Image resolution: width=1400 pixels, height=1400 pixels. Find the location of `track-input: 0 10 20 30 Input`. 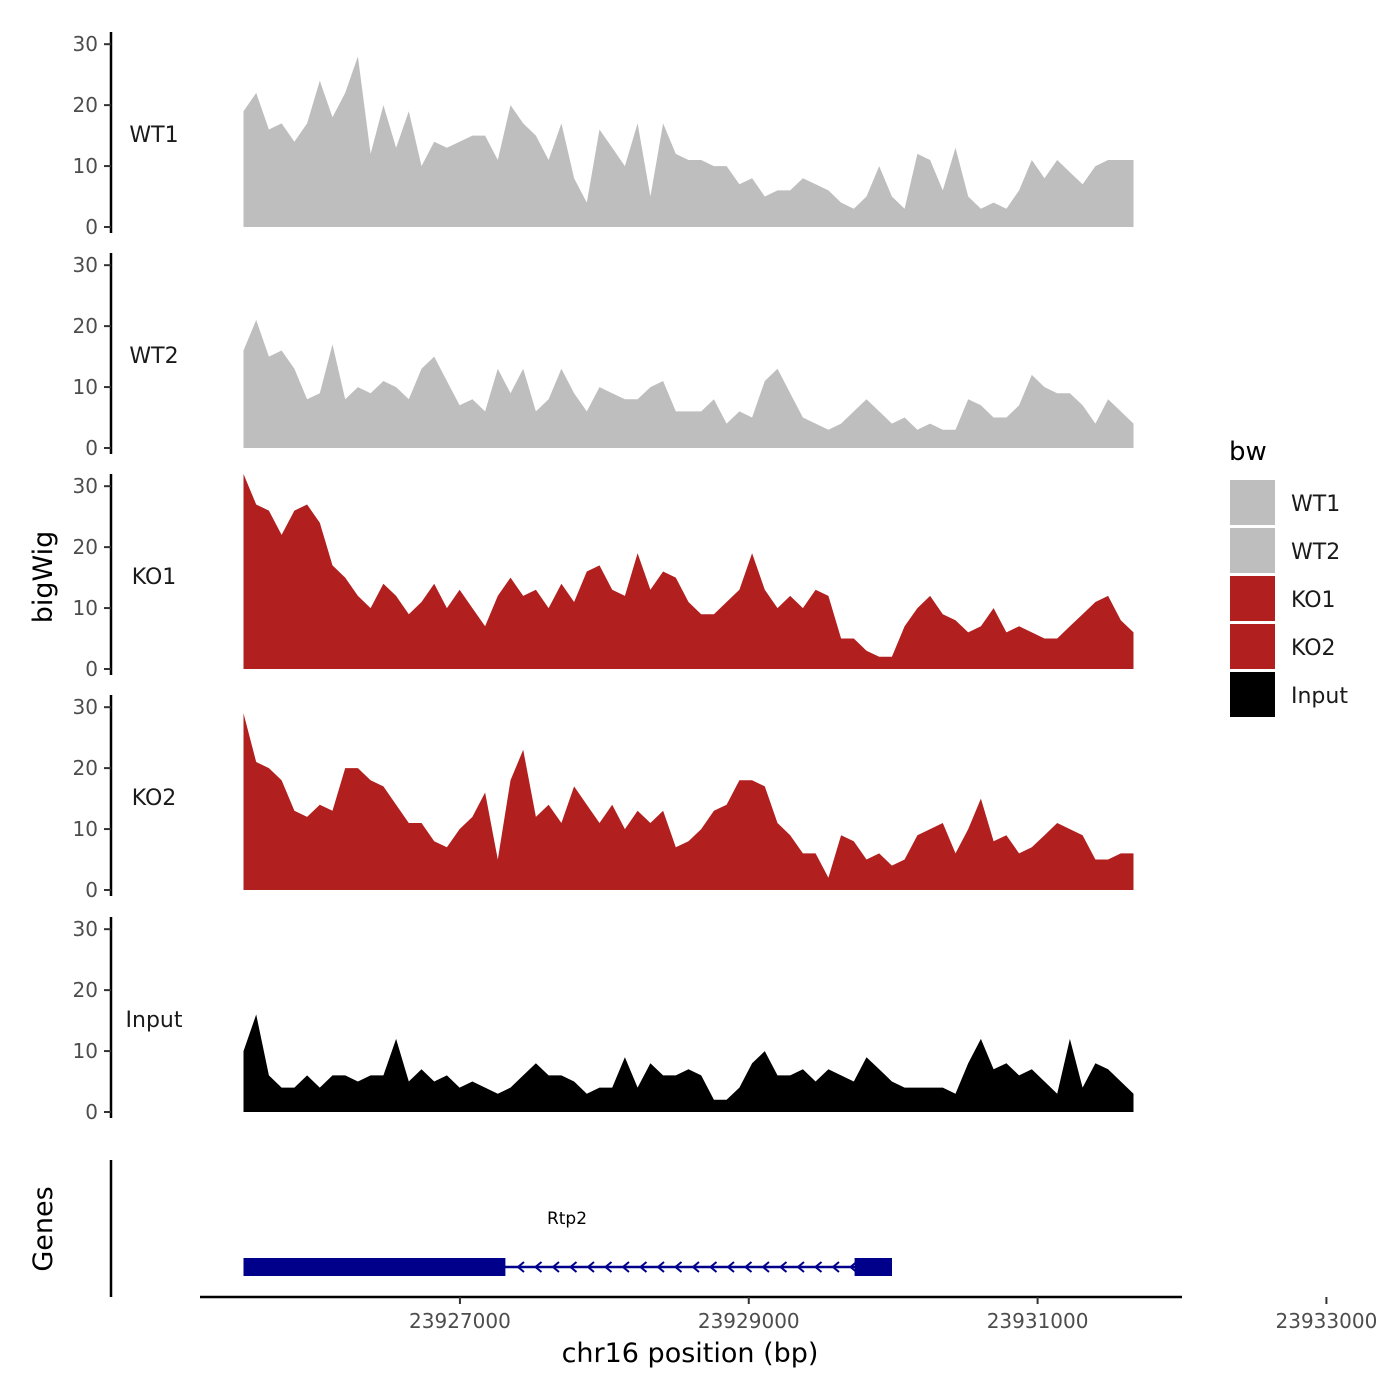

track-input: 0 10 20 30 Input is located at coordinates (603, 1020).